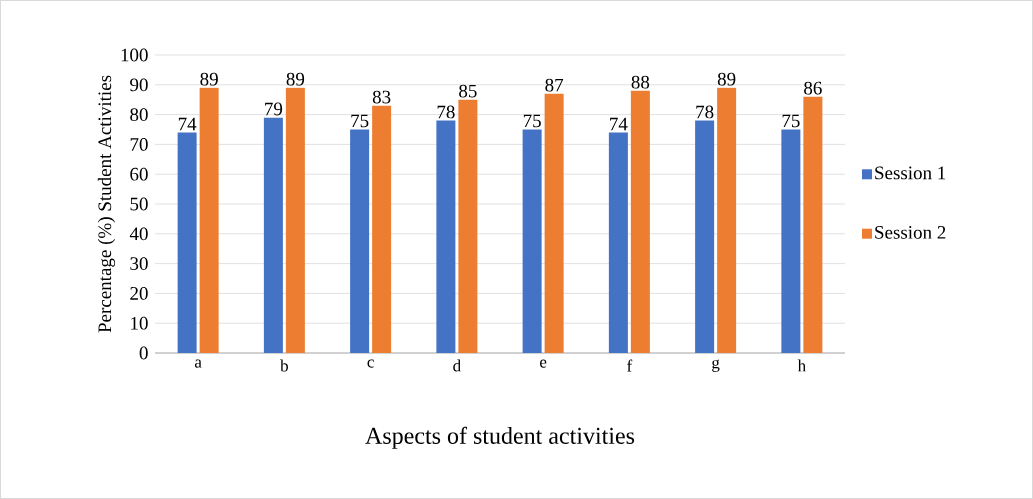 The width and height of the screenshot is (1033, 499). What do you see at coordinates (640, 82) in the screenshot?
I see `data-label: 88` at bounding box center [640, 82].